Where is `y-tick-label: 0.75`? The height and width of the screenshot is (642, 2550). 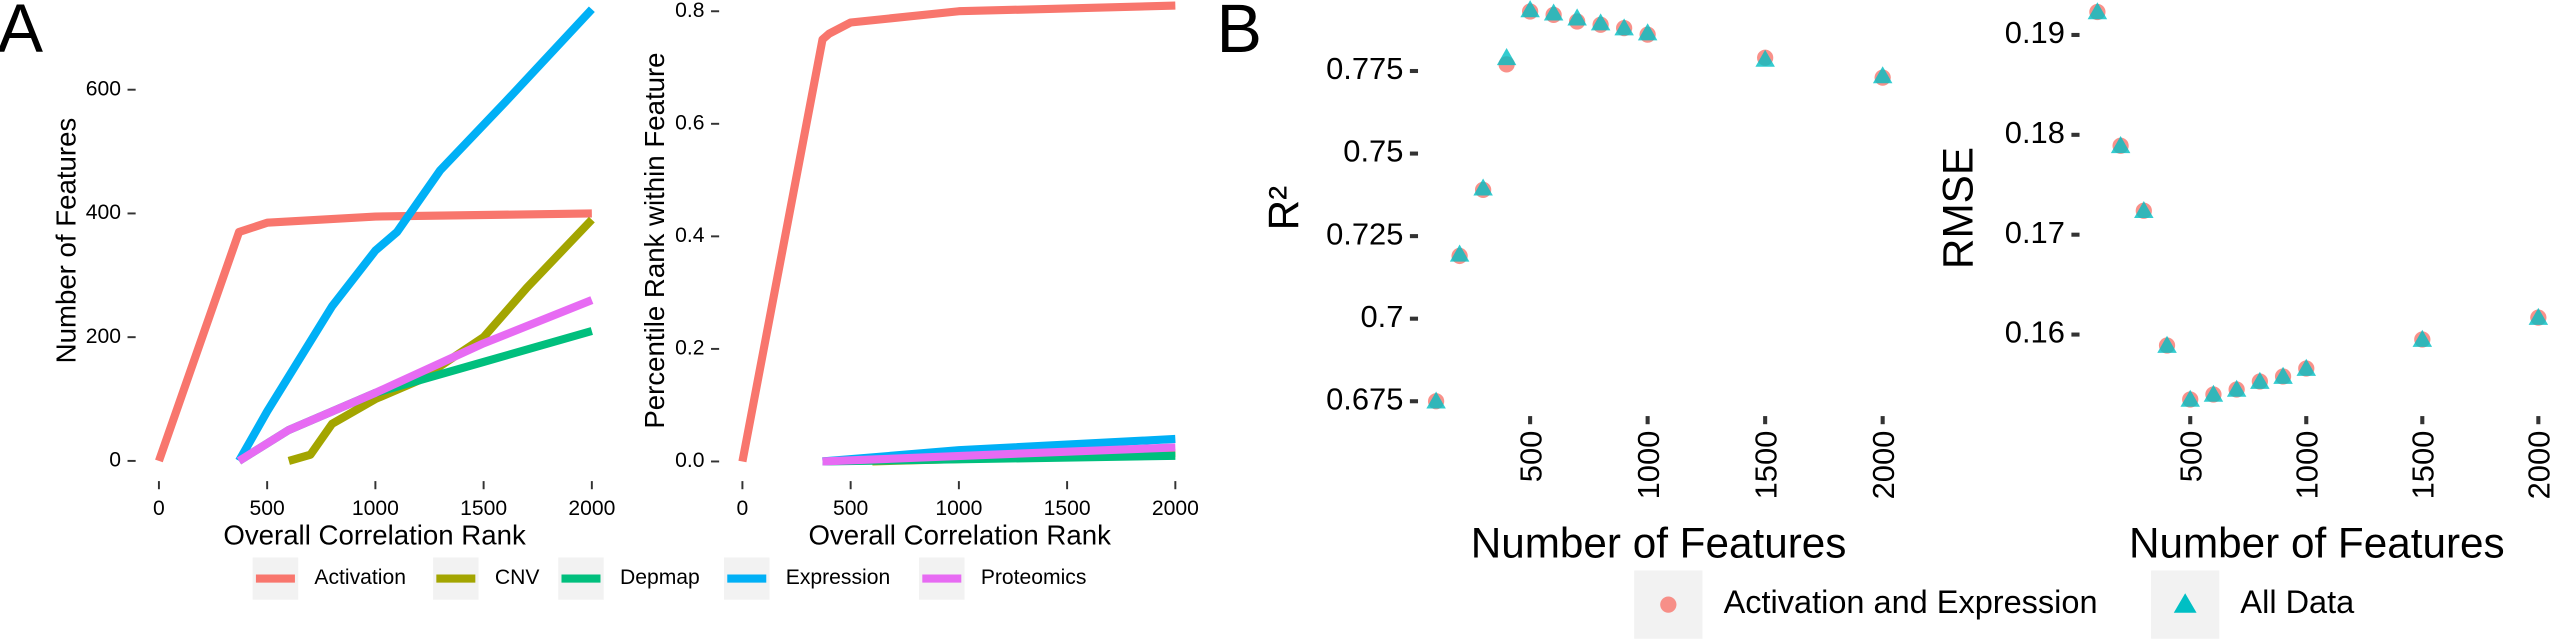
y-tick-label: 0.75 is located at coordinates (1373, 151).